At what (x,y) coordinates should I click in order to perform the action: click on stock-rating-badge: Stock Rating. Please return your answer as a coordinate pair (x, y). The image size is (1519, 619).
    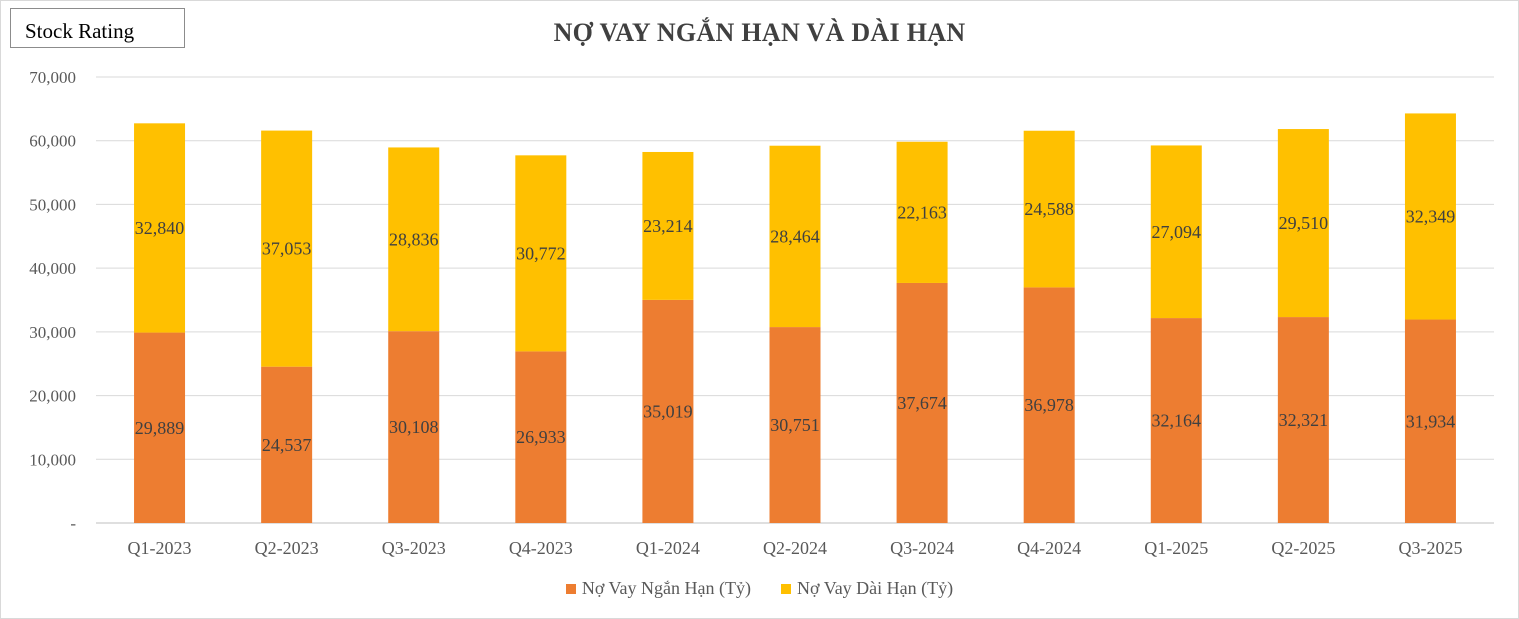
    Looking at the image, I should click on (97, 28).